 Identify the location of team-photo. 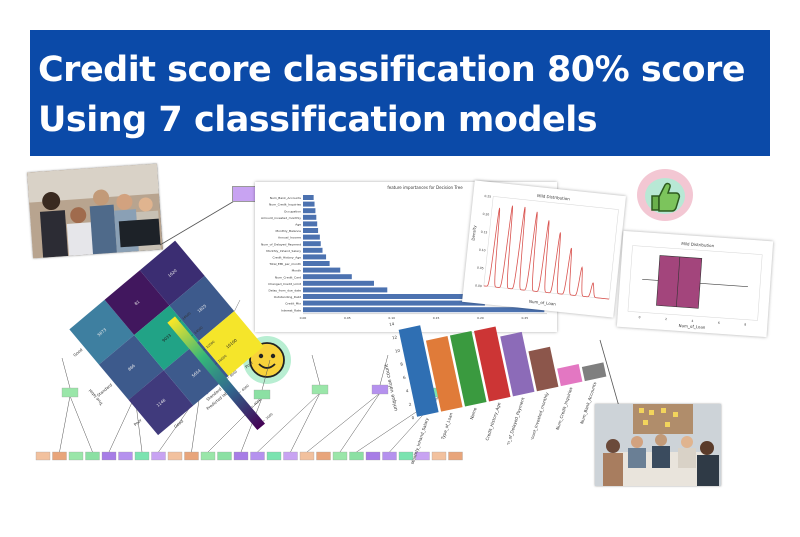
(95, 211).